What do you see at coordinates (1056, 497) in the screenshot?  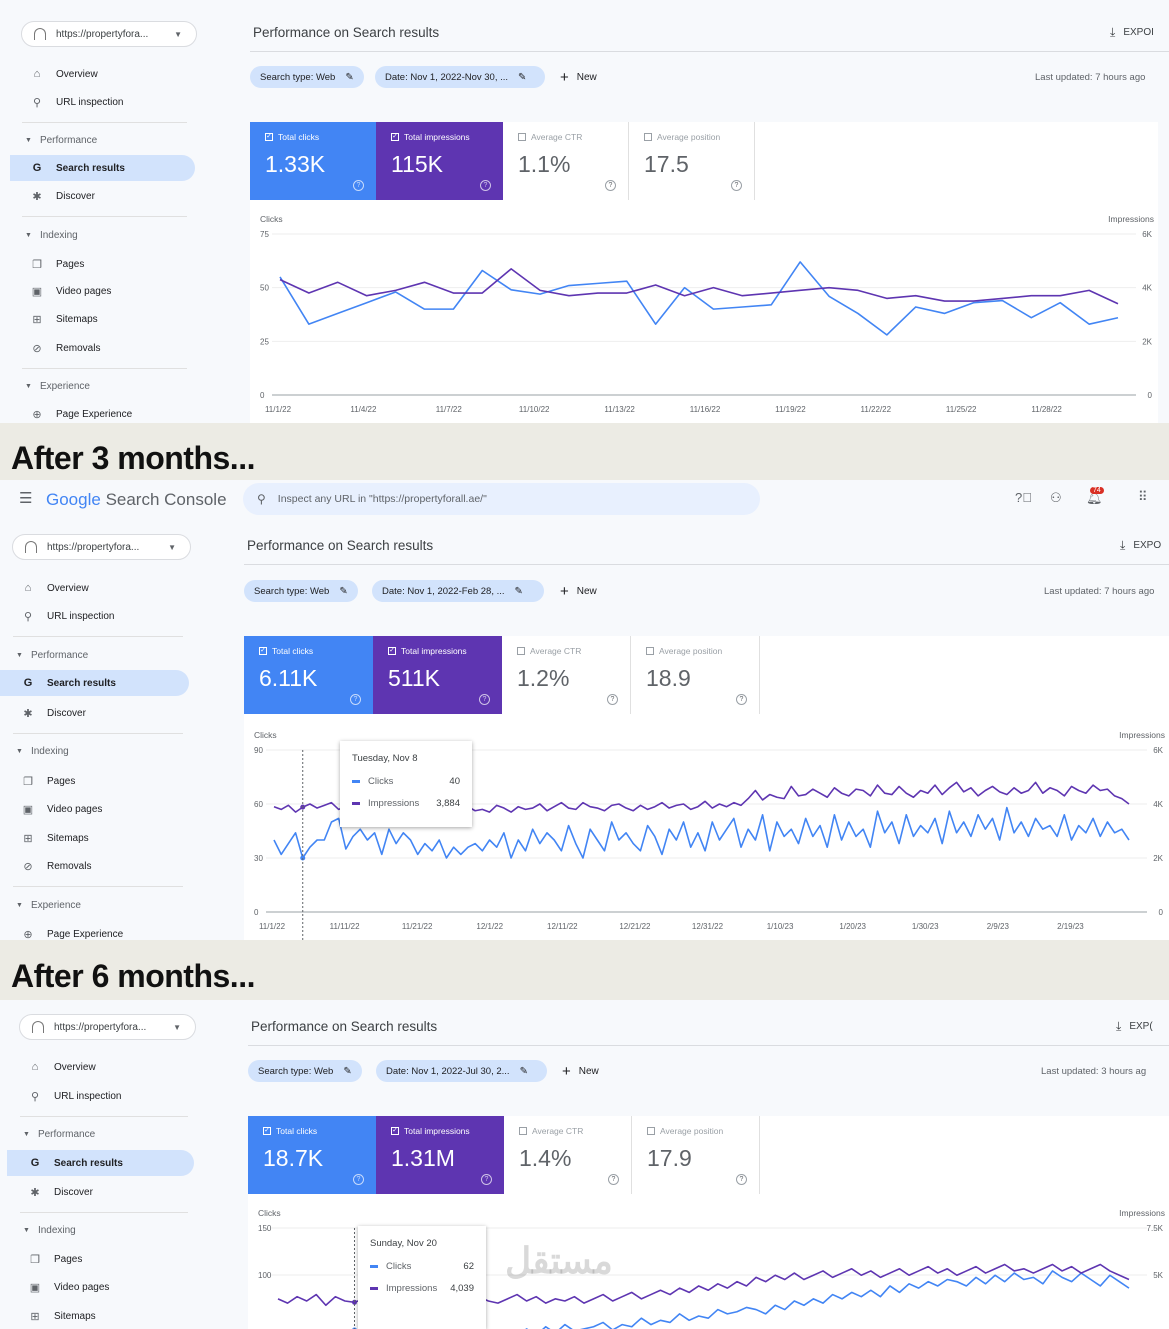 I see `manage-users-icon: ⚇` at bounding box center [1056, 497].